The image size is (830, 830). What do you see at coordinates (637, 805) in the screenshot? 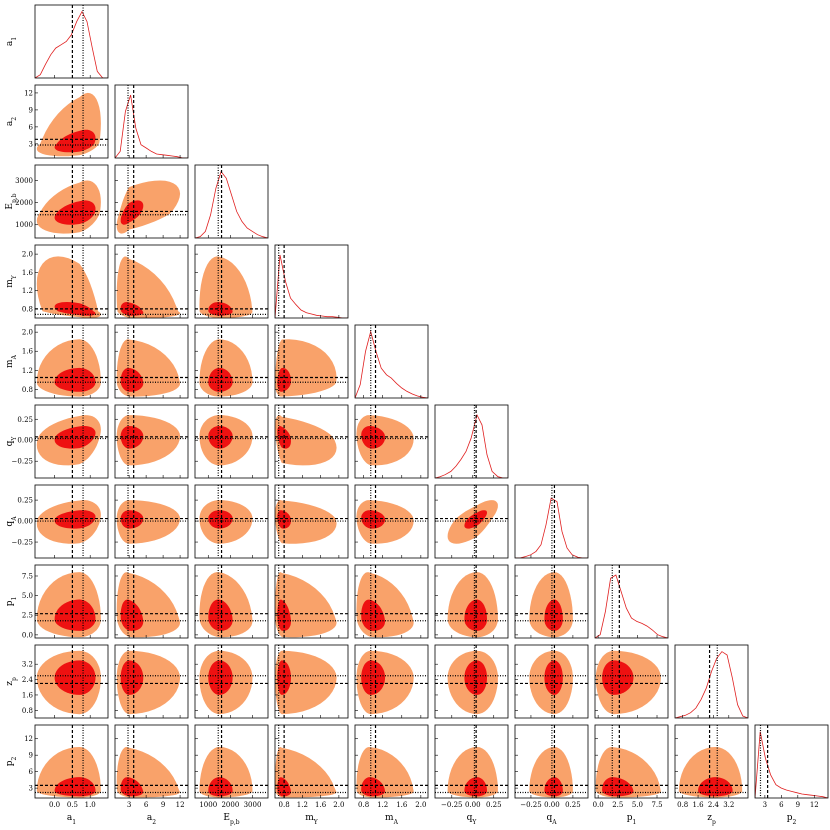
I see `x-tick-label: 5.0` at bounding box center [637, 805].